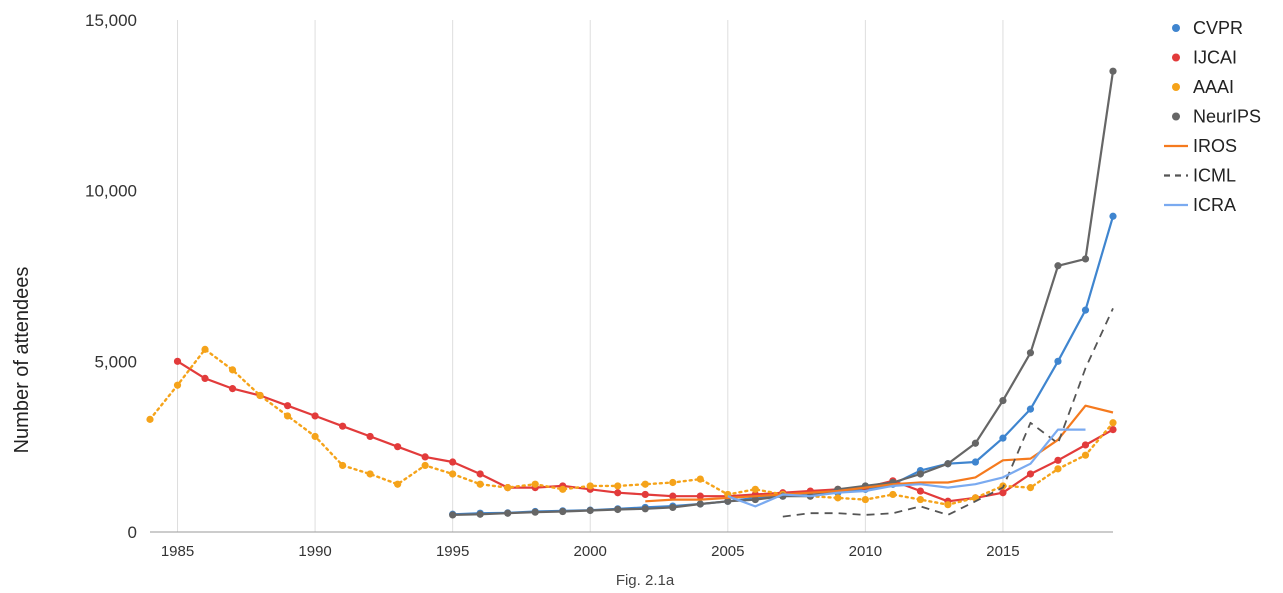 The height and width of the screenshot is (593, 1283). What do you see at coordinates (1176, 87) in the screenshot?
I see `legend-marker-aaai` at bounding box center [1176, 87].